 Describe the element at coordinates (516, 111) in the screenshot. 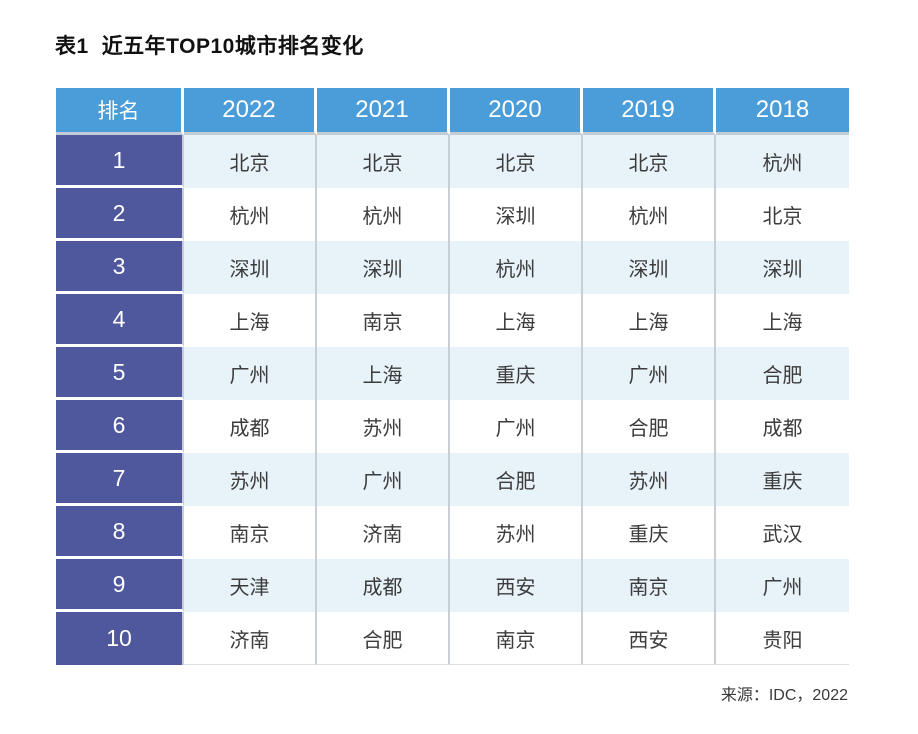

I see `header-cell-2020: 2020` at that location.